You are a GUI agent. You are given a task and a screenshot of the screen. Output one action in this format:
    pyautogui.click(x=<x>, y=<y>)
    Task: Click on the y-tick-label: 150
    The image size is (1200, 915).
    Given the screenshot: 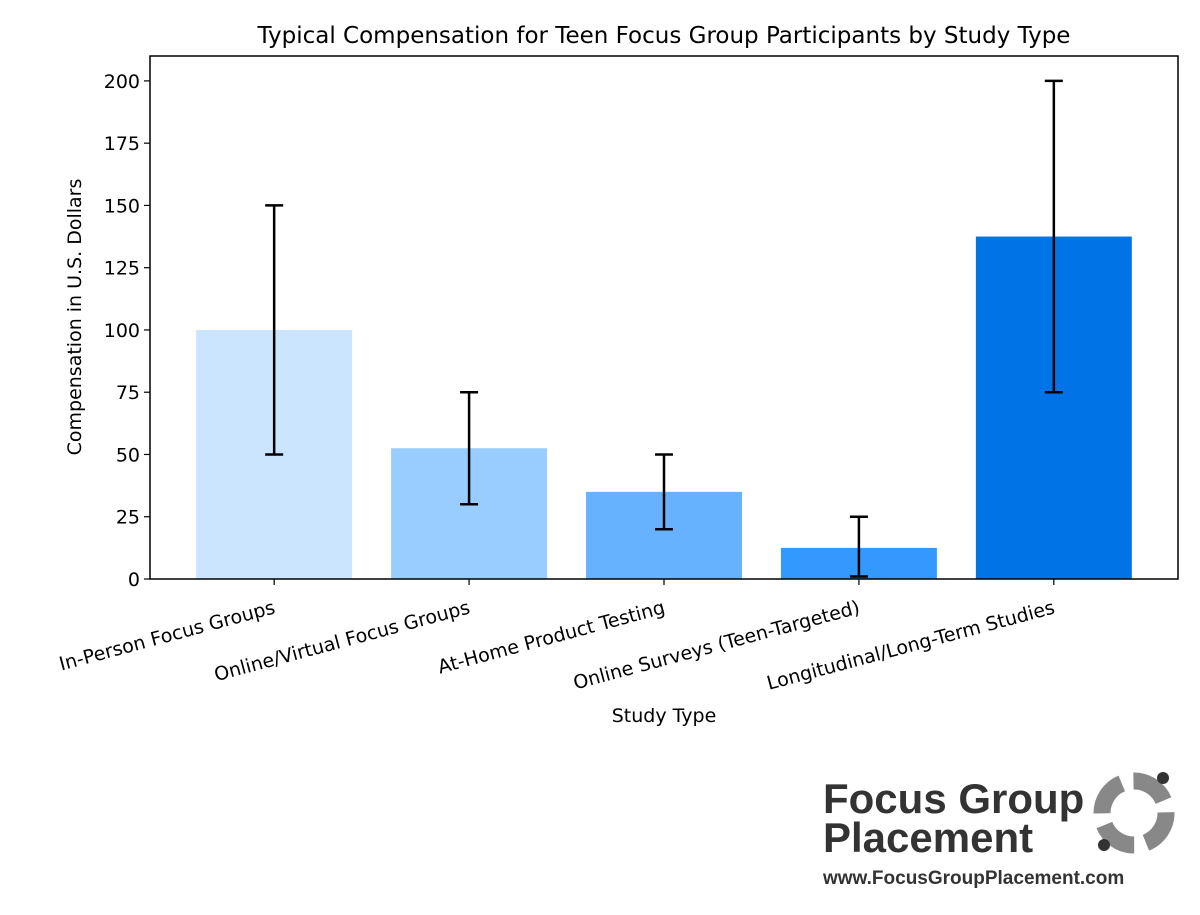 What is the action you would take?
    pyautogui.click(x=122, y=206)
    